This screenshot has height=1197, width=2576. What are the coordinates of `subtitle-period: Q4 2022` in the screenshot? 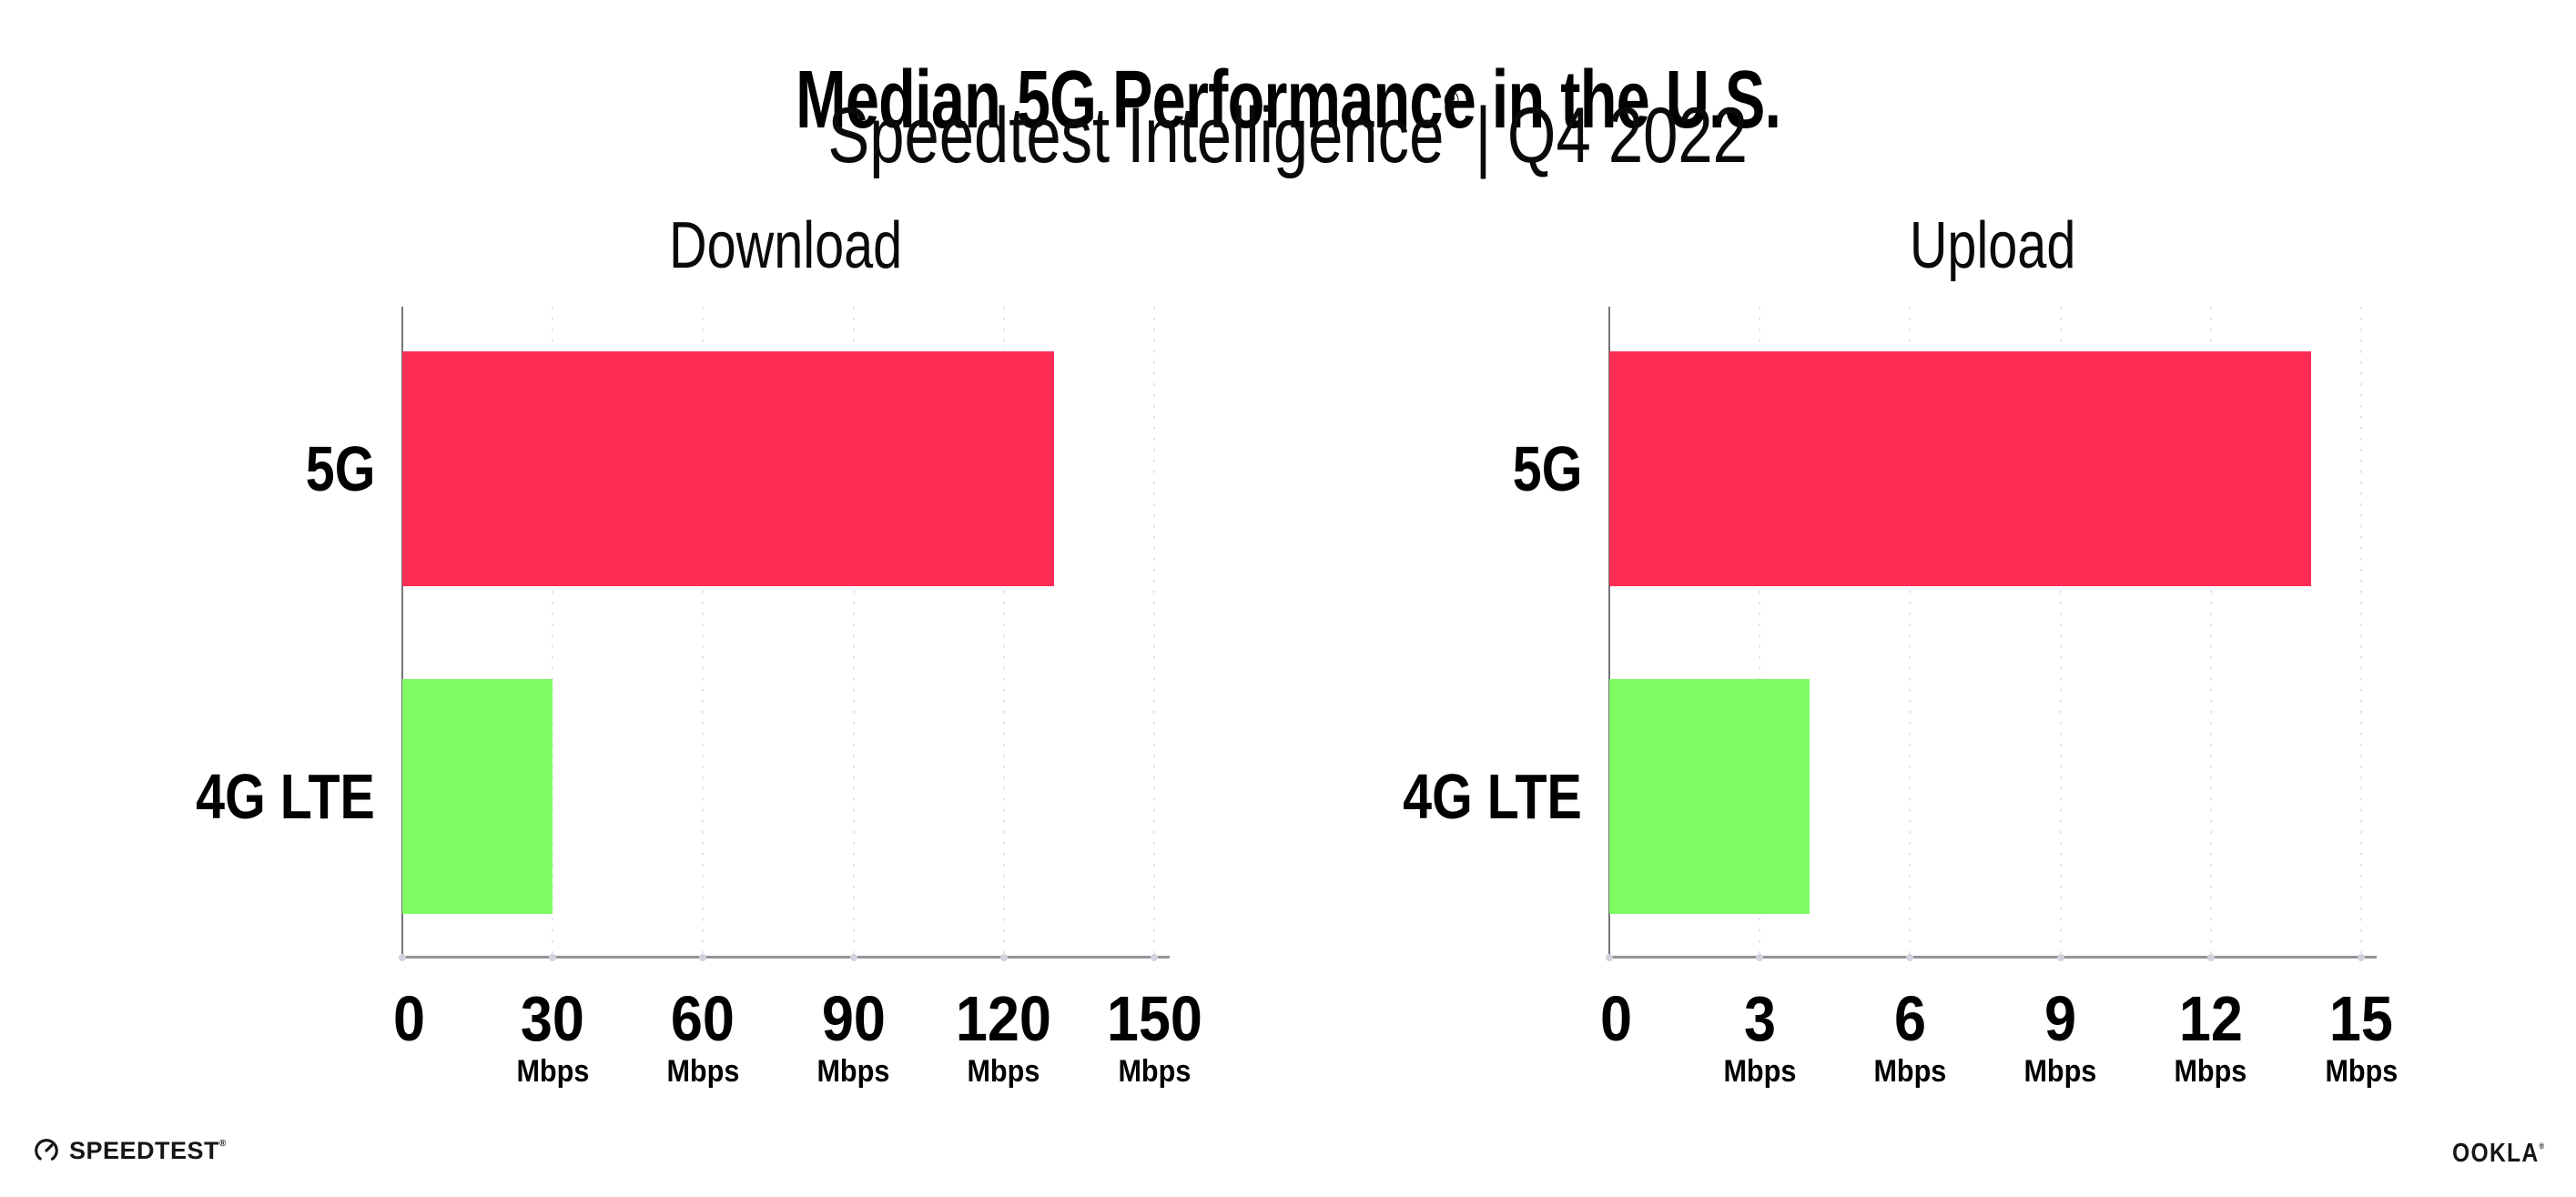 It's located at (1628, 136).